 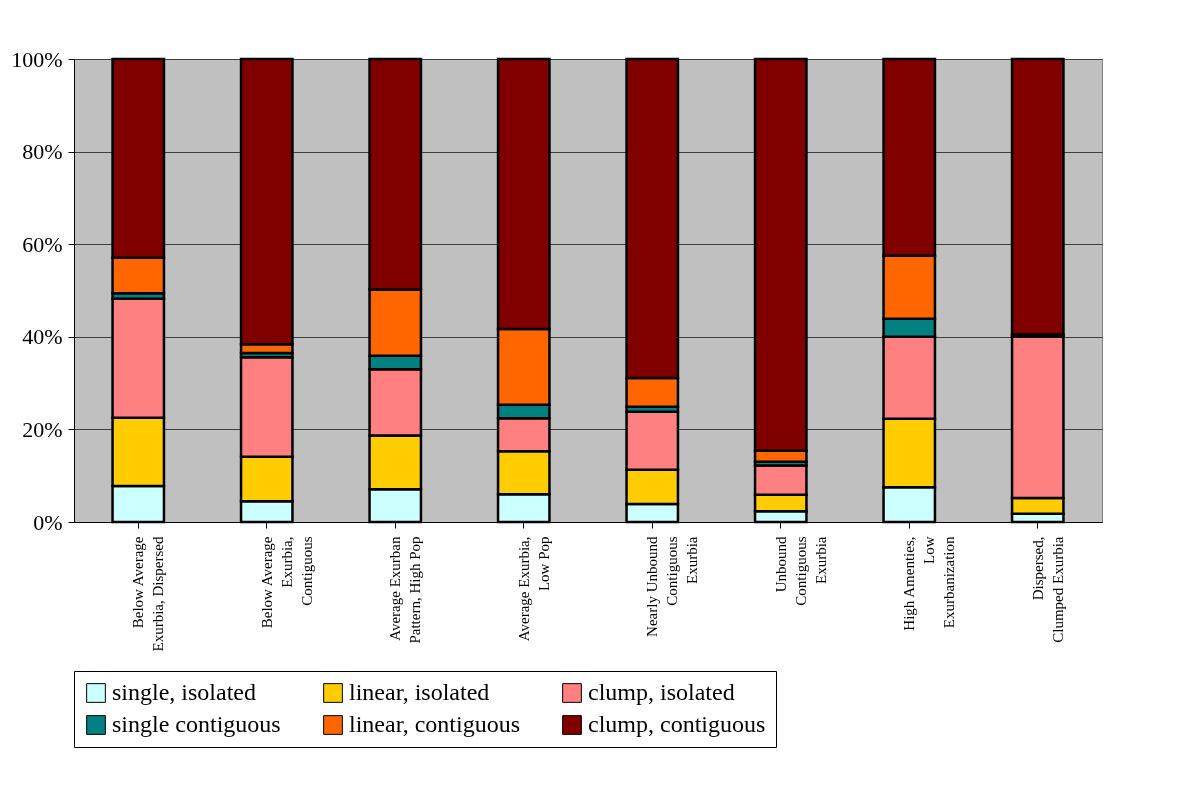 I want to click on x-tick-label: Below Average Exurbia, Contiguous, so click(x=286, y=582).